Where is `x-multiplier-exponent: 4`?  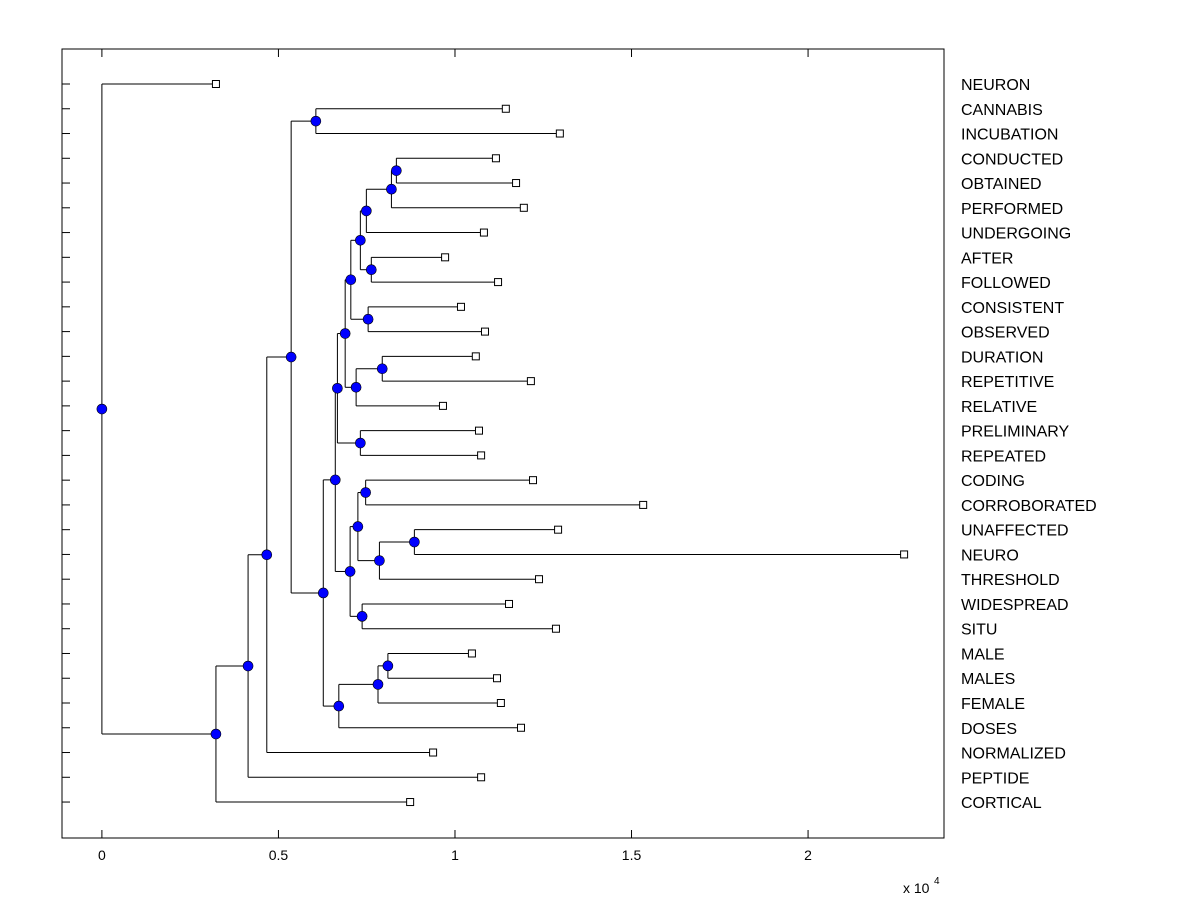
x-multiplier-exponent: 4 is located at coordinates (937, 881).